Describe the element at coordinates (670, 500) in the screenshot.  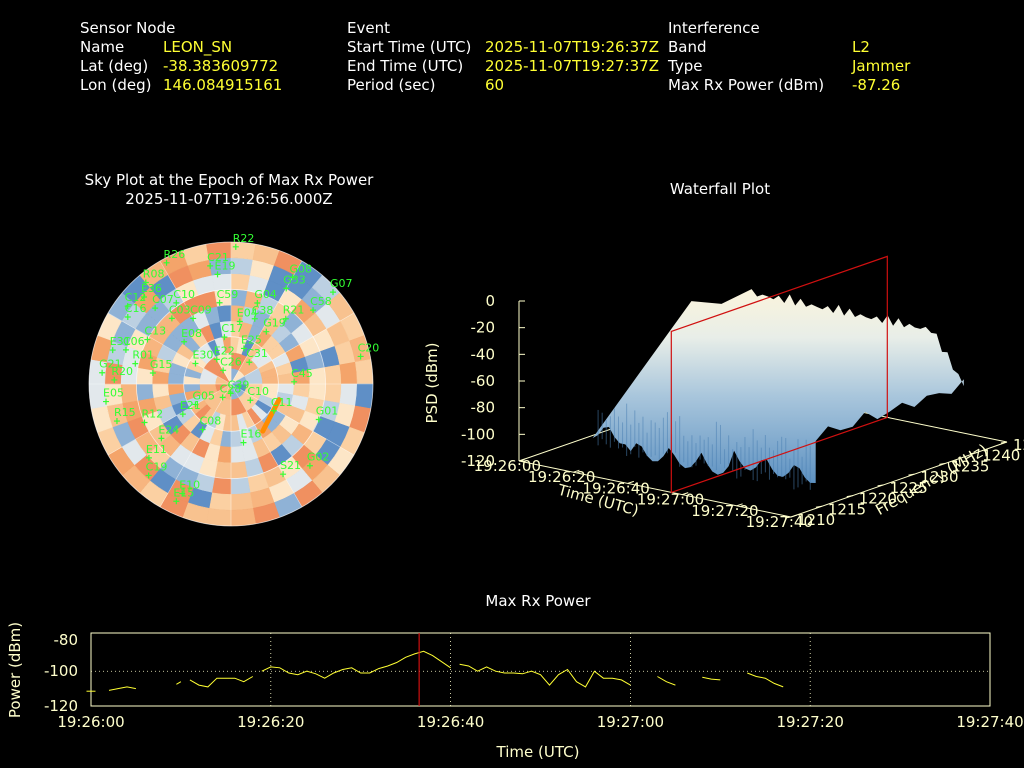
I see `waterfall-time-tick-label: 19:27:00` at that location.